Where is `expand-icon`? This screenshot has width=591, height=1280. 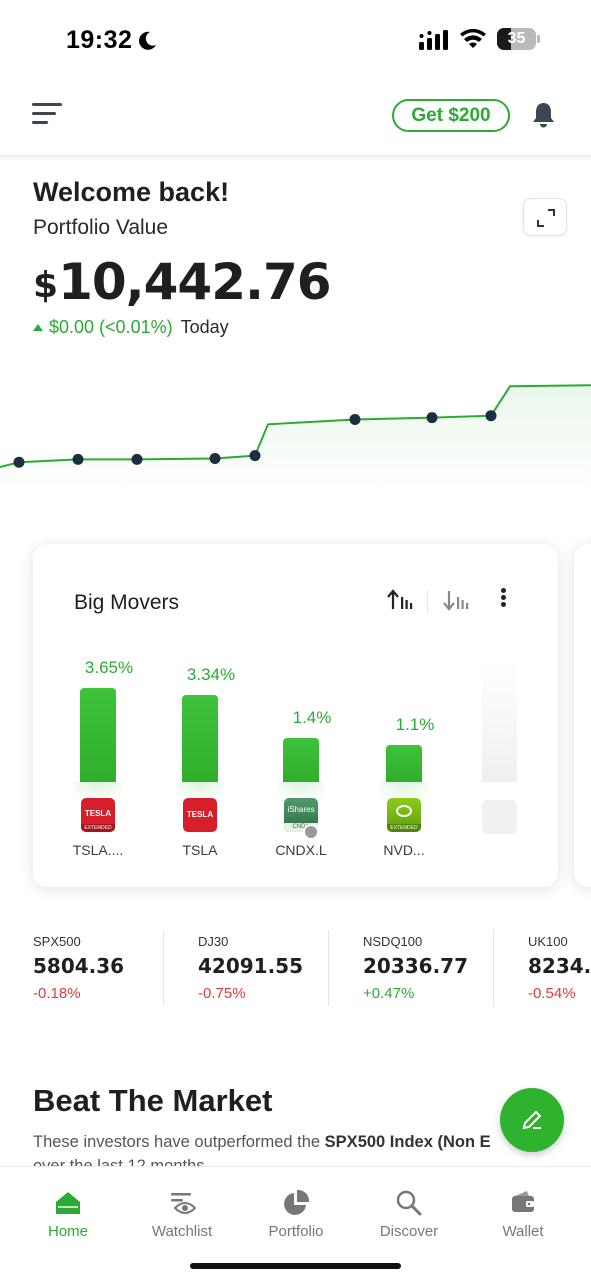 expand-icon is located at coordinates (546, 218).